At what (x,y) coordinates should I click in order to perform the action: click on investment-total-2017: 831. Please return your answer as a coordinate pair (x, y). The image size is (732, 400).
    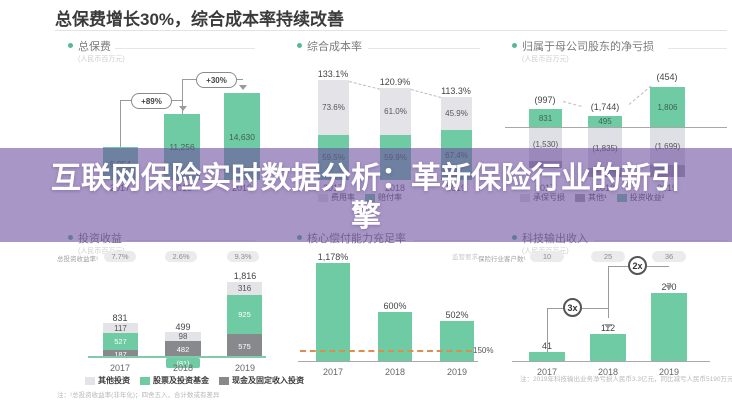
    Looking at the image, I should click on (120, 318).